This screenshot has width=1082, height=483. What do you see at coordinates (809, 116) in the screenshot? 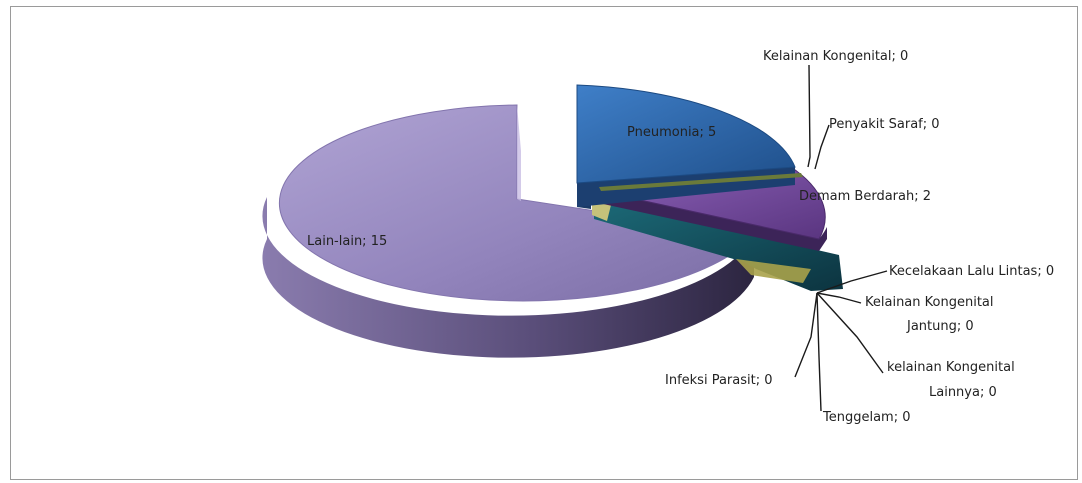
I see `leader-kelainan-kongenital` at bounding box center [809, 116].